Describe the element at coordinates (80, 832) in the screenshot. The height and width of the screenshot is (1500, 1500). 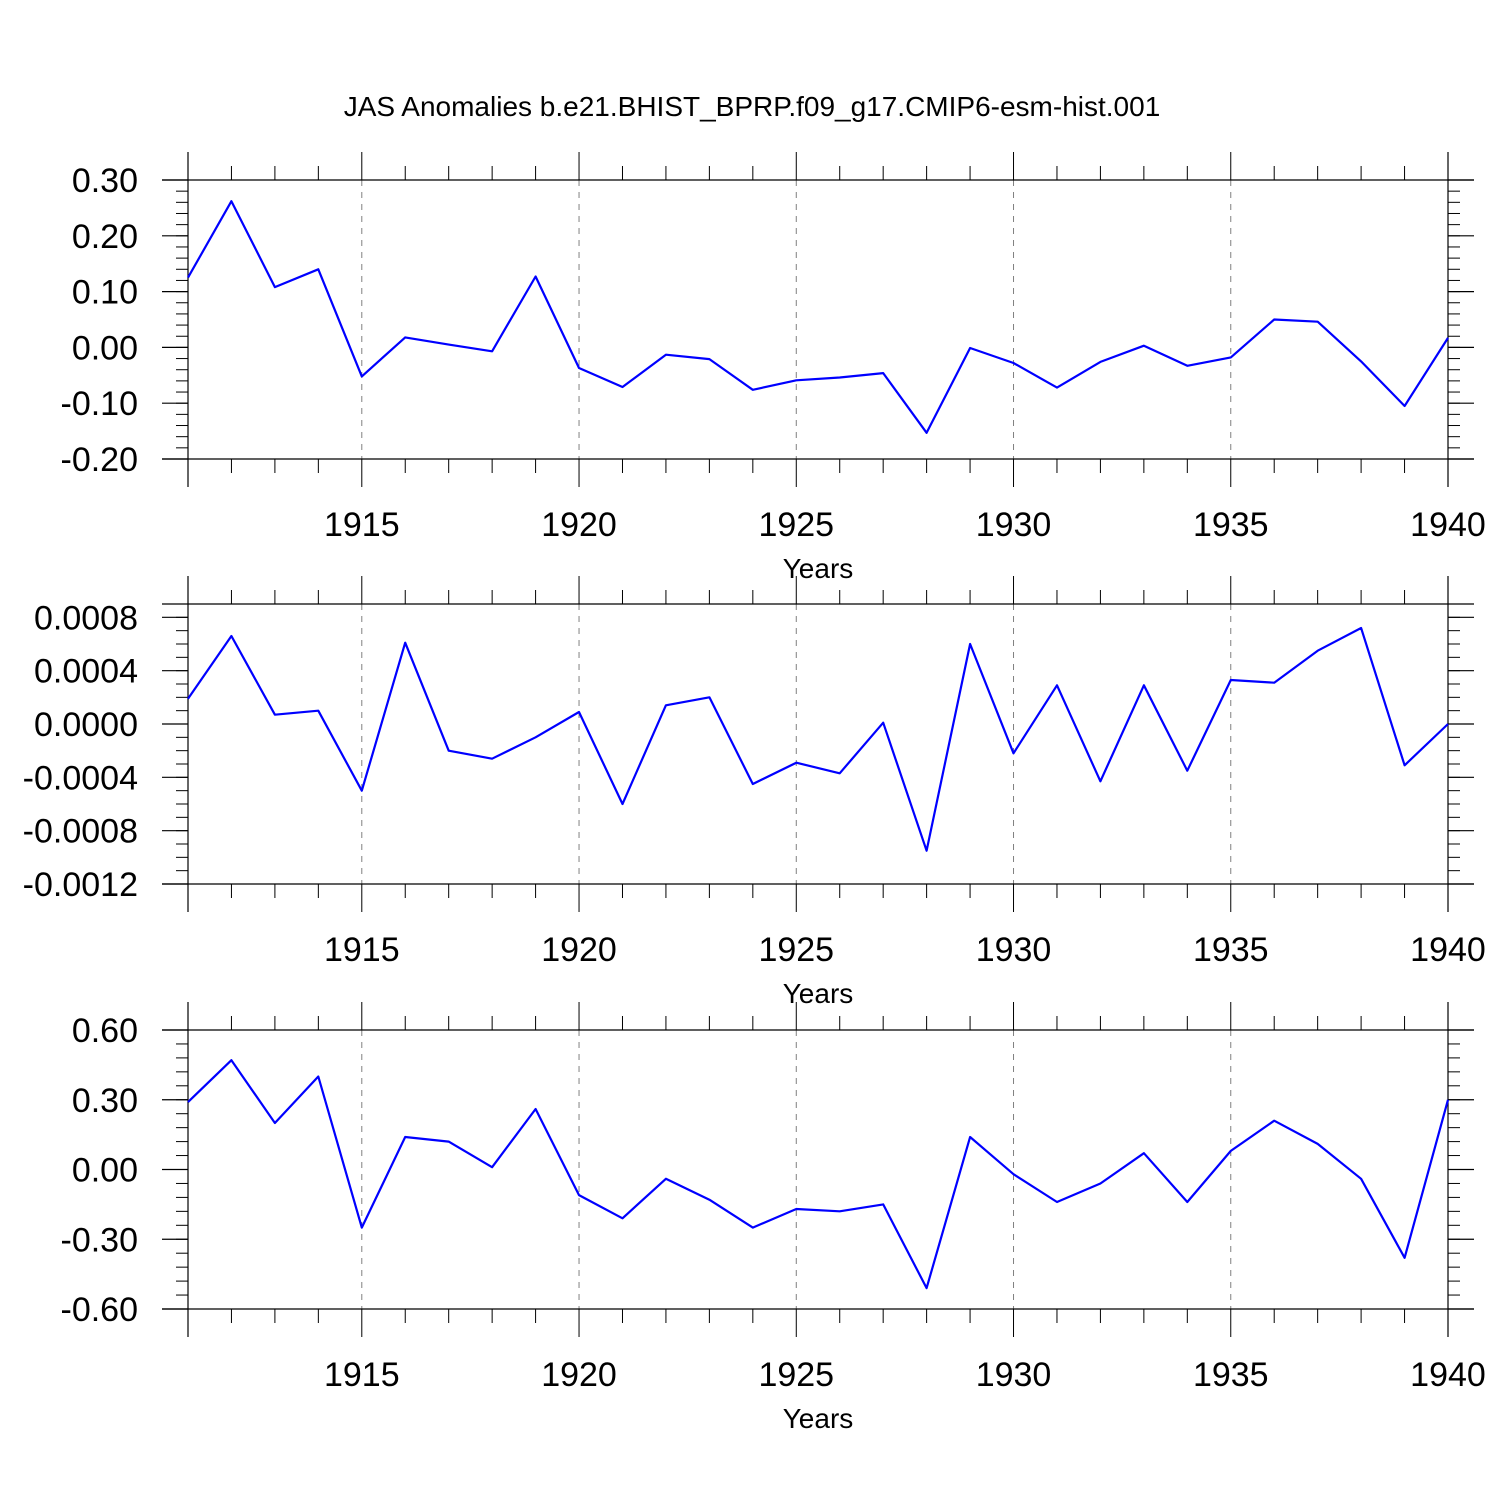
I see `y-tick-label: -0.0008` at that location.